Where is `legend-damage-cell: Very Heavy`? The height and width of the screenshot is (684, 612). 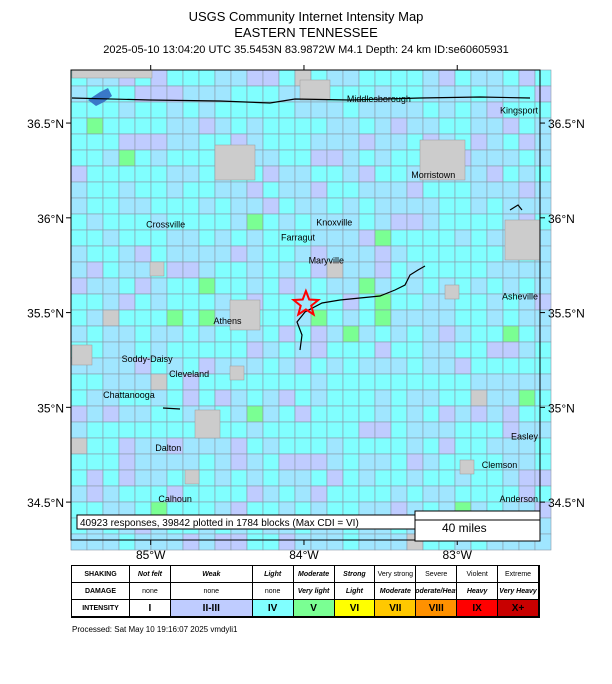
legend-damage-cell: Very Heavy is located at coordinates (518, 591).